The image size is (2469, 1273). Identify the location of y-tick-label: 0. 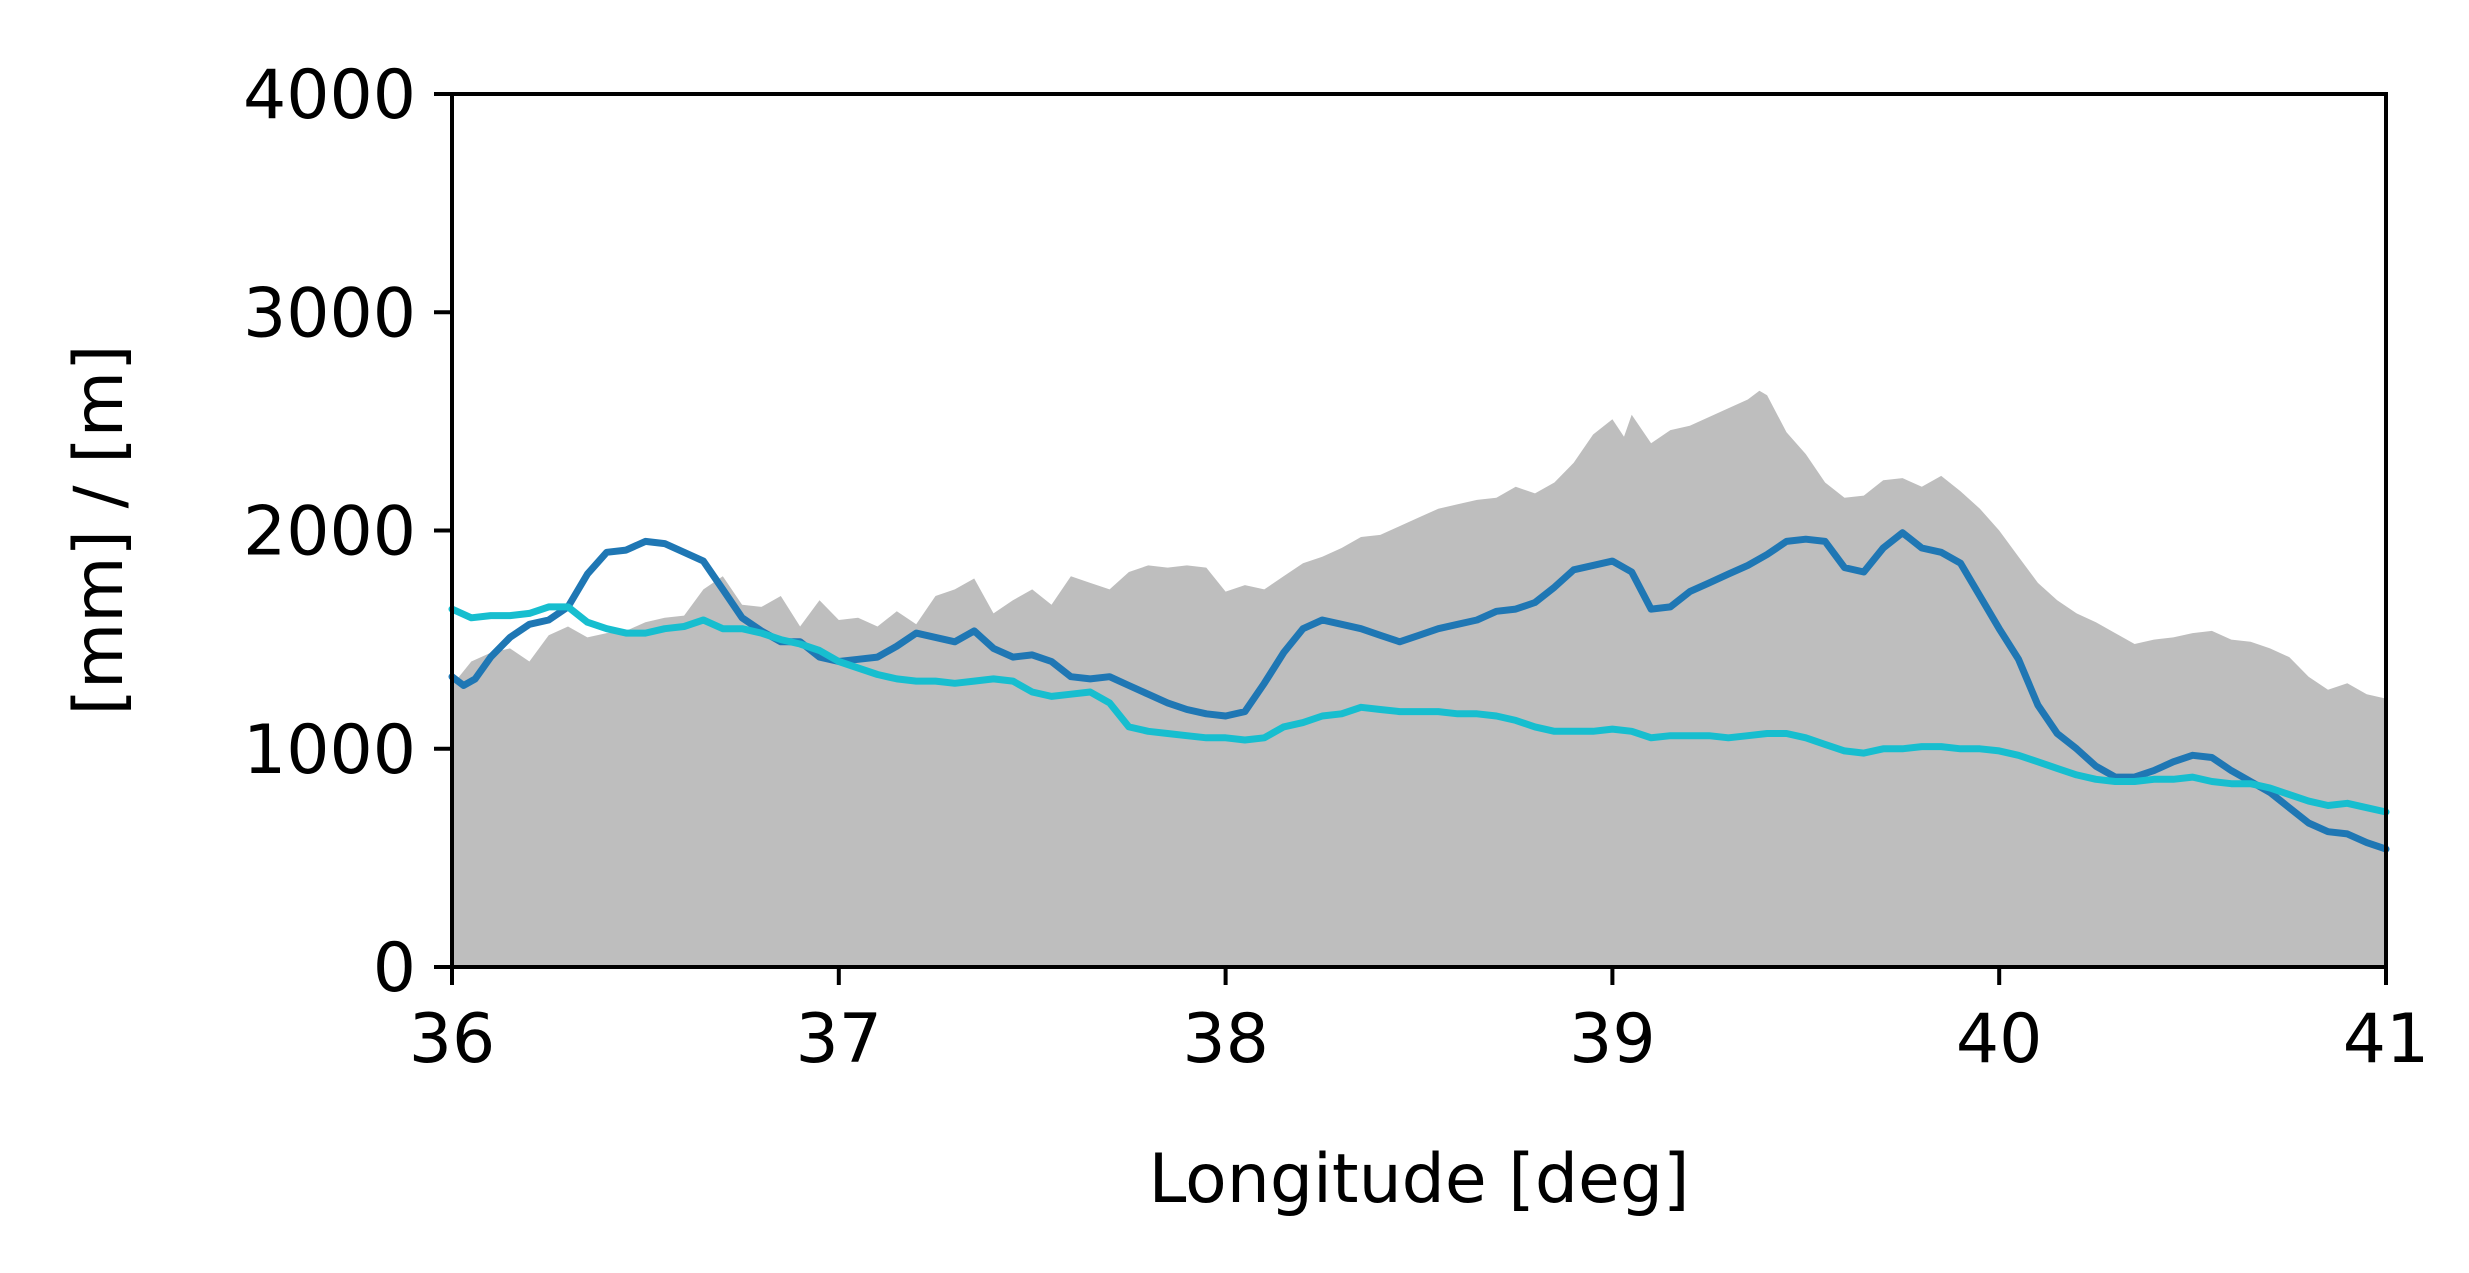
(394, 968).